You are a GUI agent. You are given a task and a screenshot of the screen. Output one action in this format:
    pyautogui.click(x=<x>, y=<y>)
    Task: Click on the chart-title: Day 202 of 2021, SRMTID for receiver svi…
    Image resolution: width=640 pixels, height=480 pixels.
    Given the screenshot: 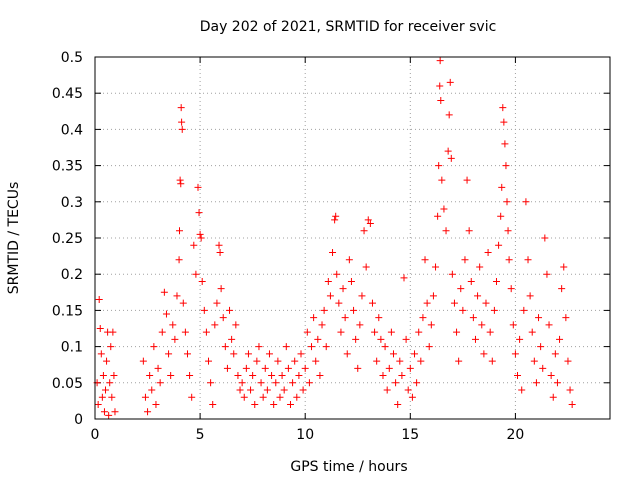 What is the action you would take?
    pyautogui.click(x=348, y=27)
    